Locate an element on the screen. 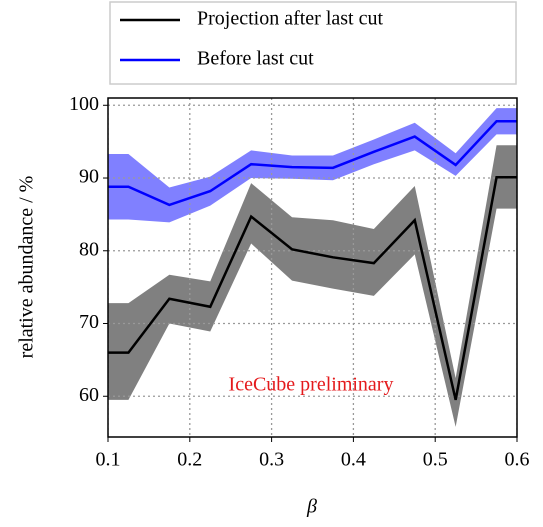 This screenshot has height=527, width=543. x-tick-label: 0.2 is located at coordinates (189, 460).